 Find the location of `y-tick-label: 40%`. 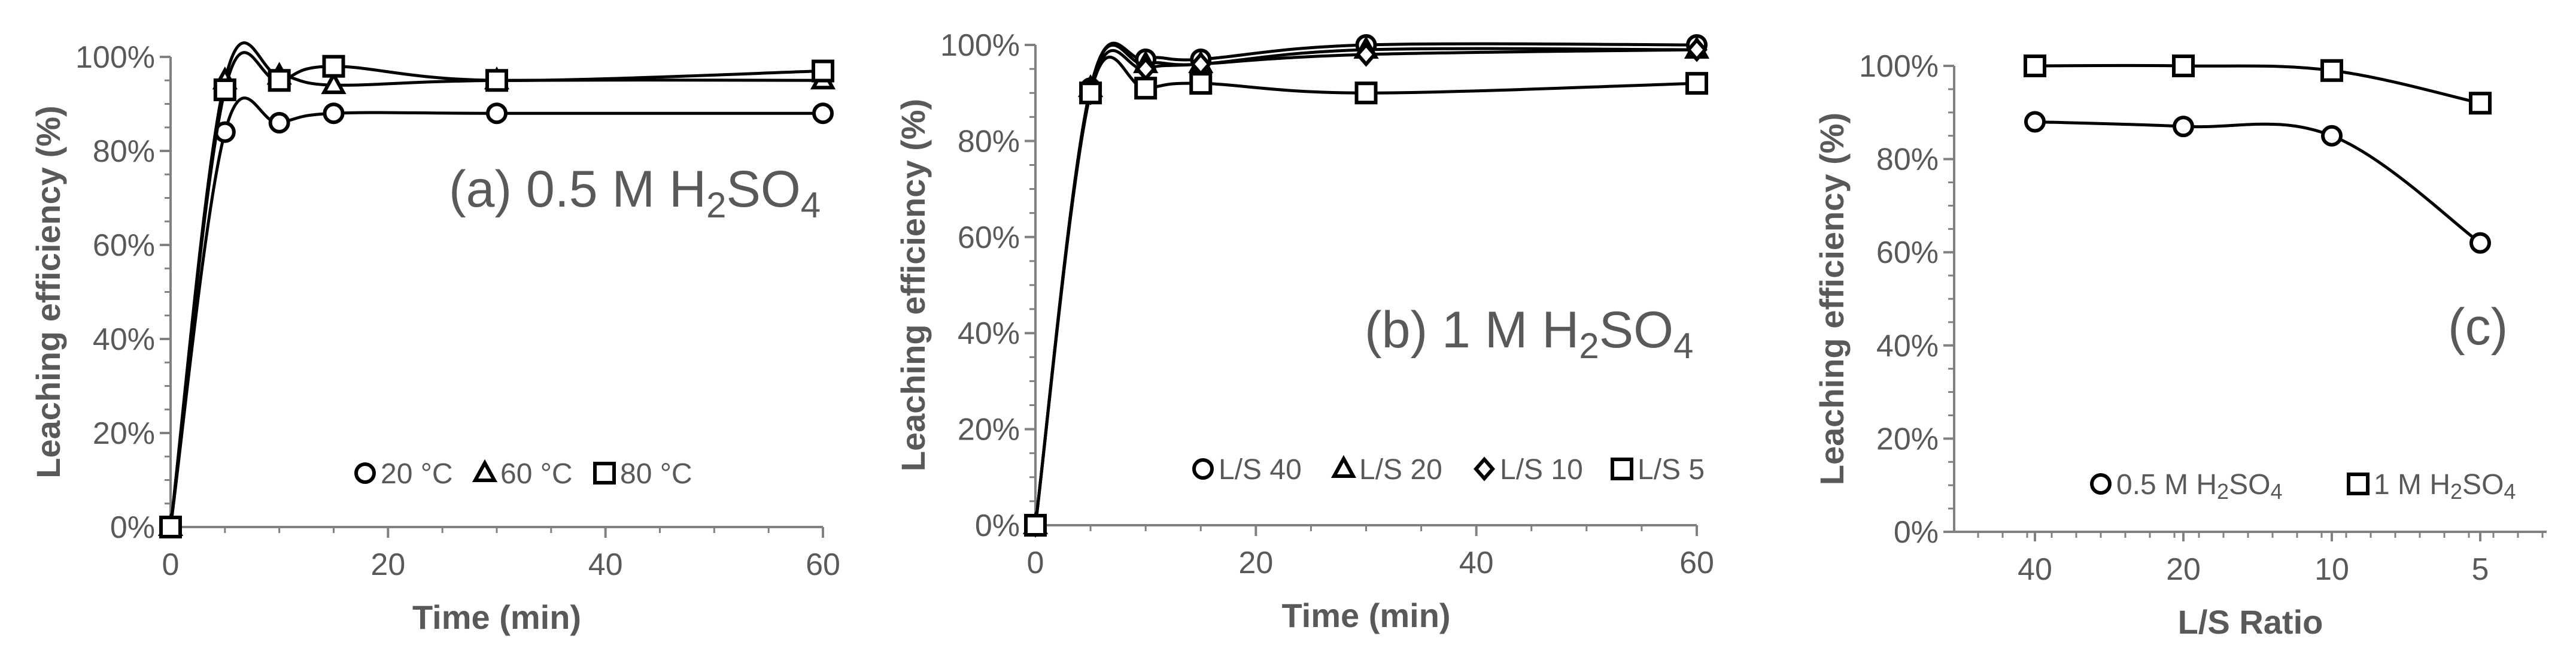

y-tick-label: 40% is located at coordinates (124, 339).